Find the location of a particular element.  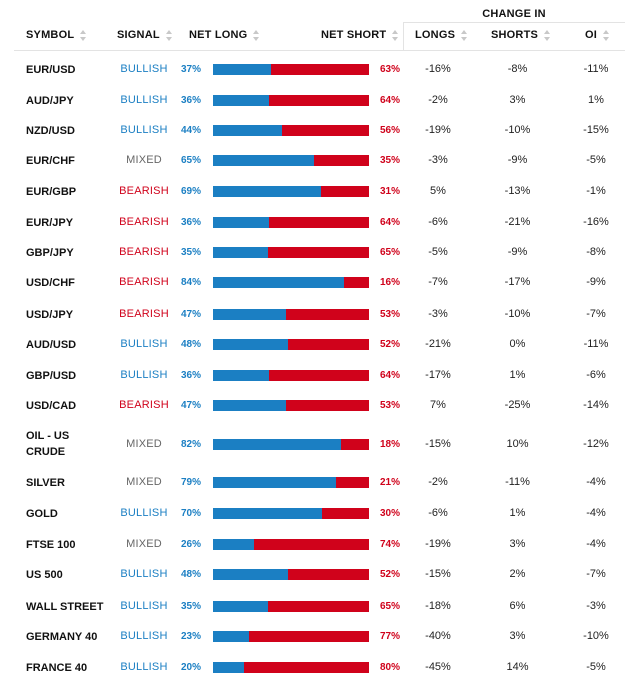

change-shorts-value: 10% is located at coordinates (517, 444).